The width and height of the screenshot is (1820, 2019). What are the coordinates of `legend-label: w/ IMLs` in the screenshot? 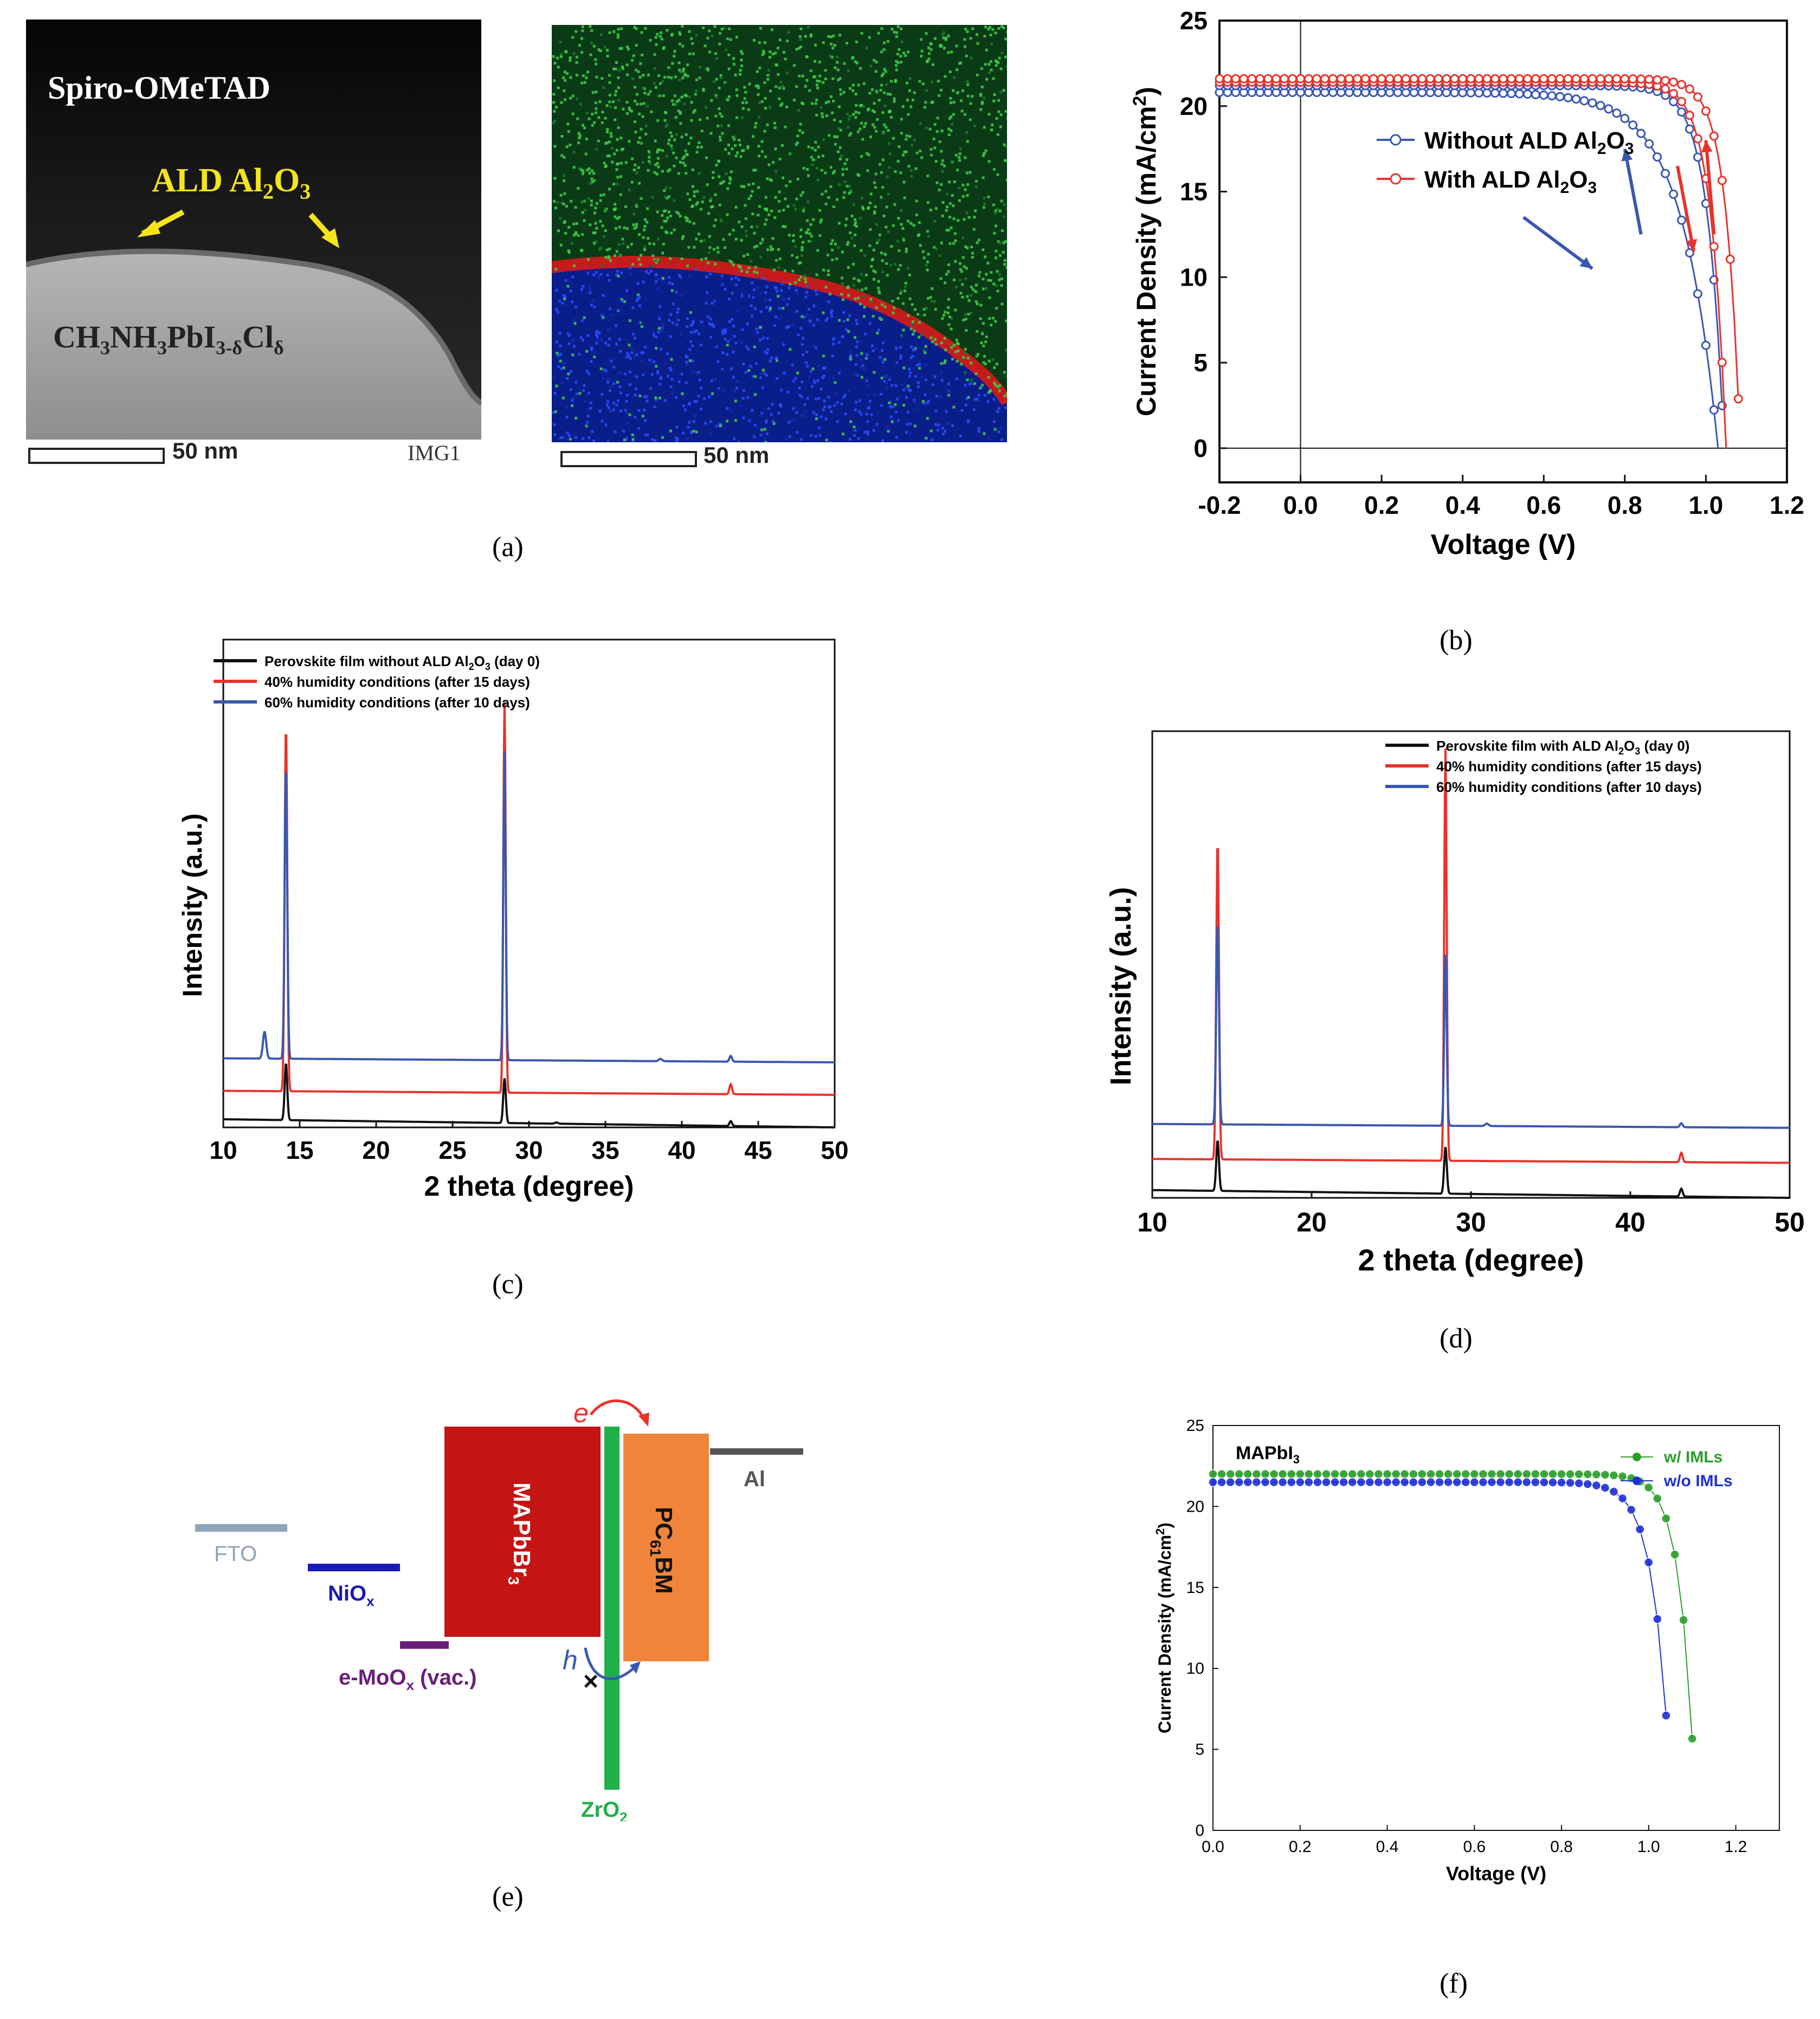 It's located at (1693, 1457).